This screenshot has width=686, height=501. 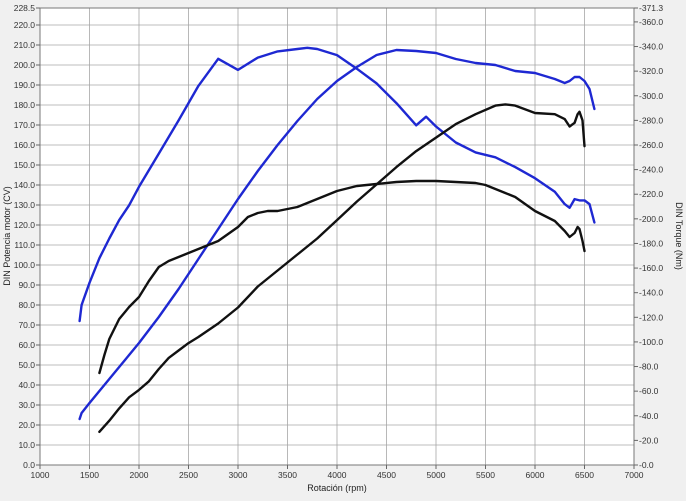 I want to click on x-tick-label: 3500, so click(x=287, y=475).